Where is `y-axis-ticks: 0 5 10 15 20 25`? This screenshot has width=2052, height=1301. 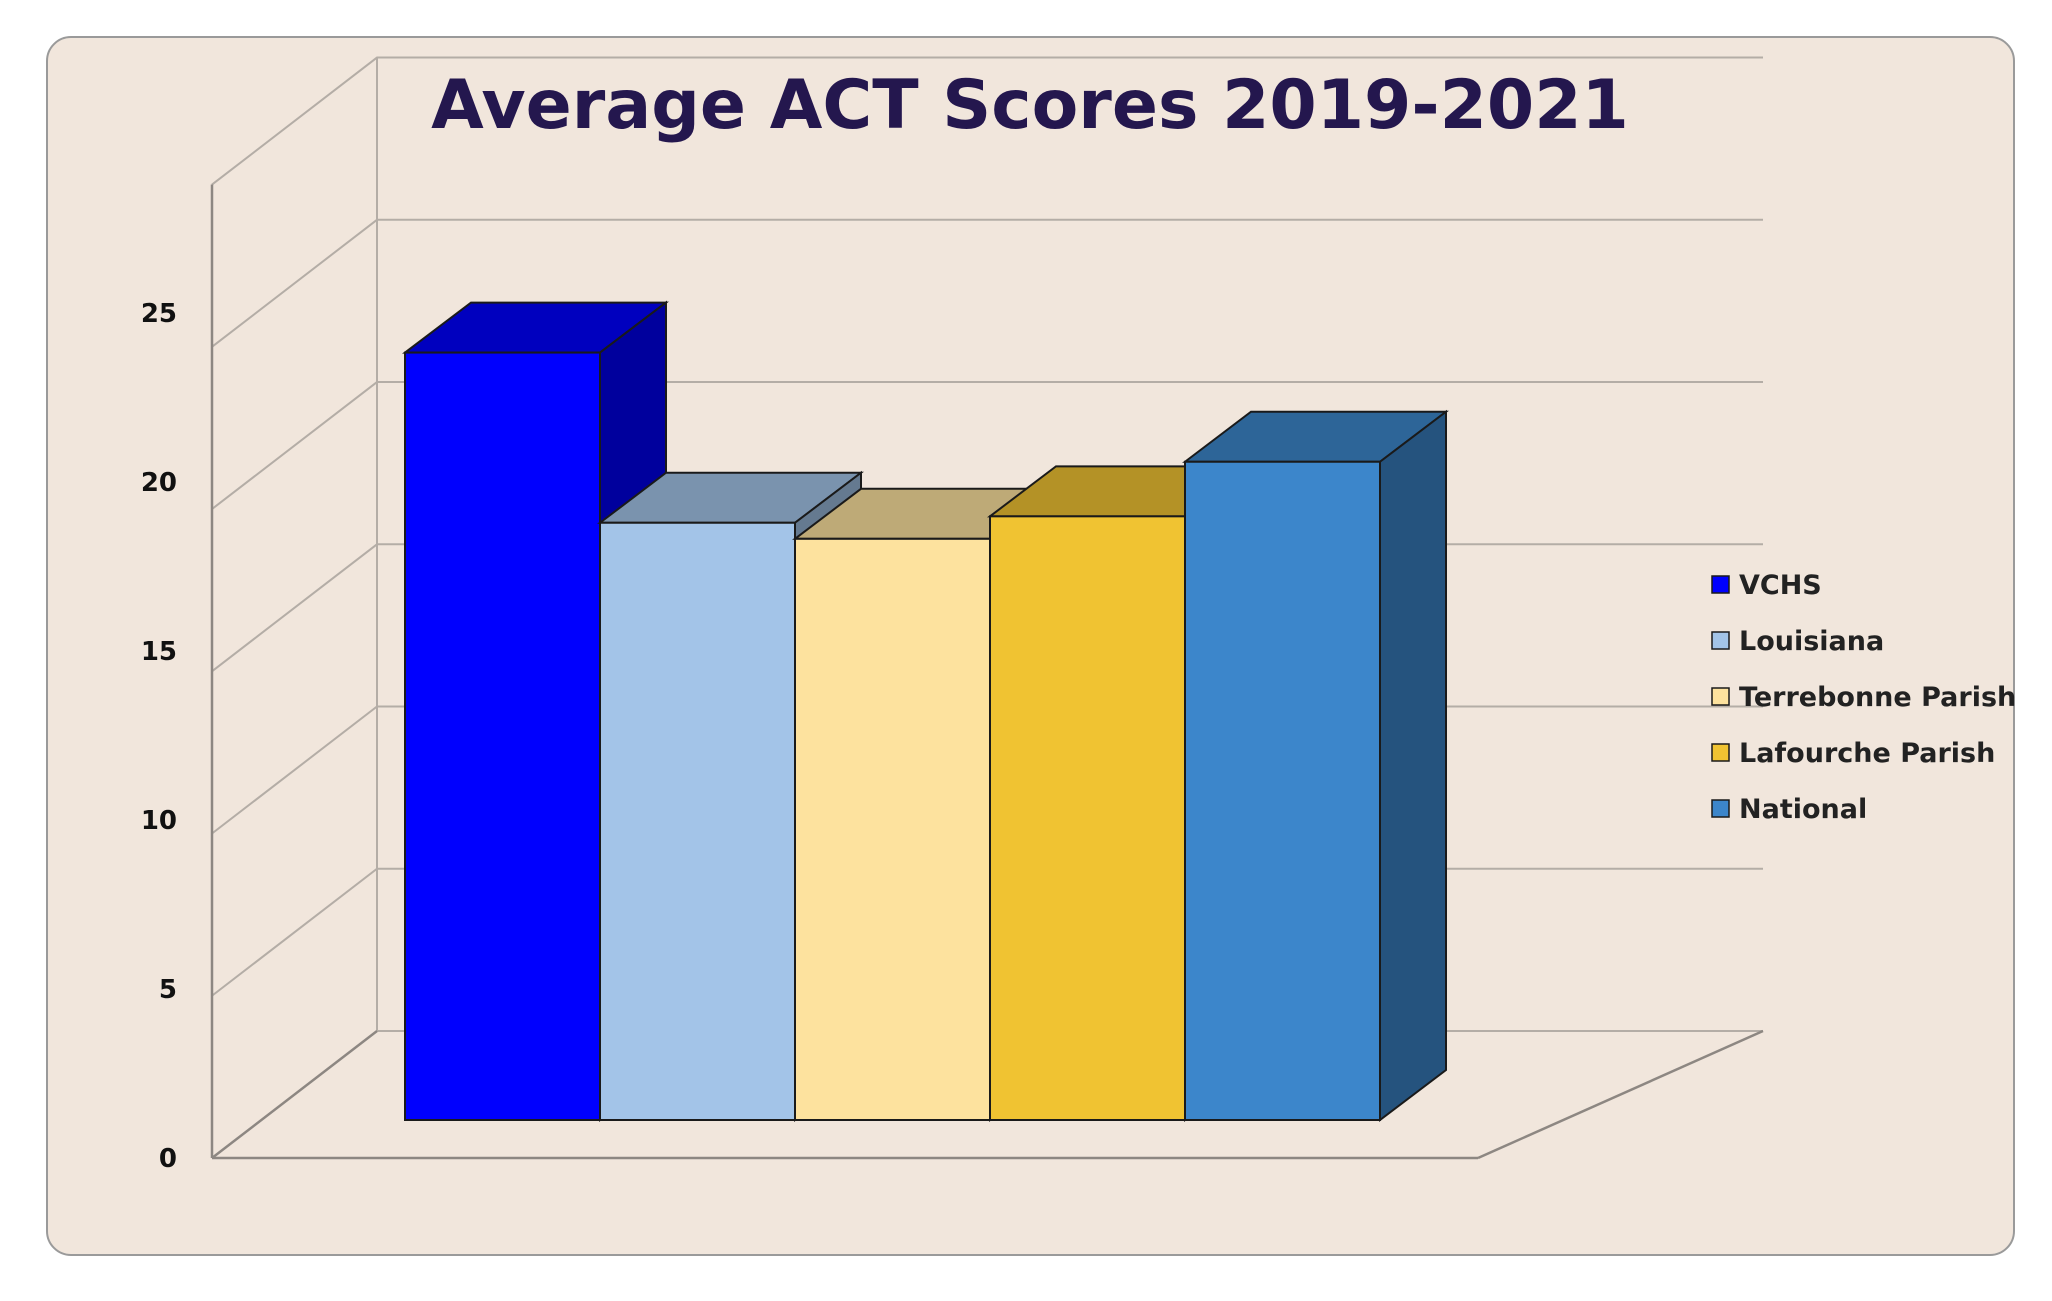 y-axis-ticks: 0 5 10 15 20 25 is located at coordinates (159, 736).